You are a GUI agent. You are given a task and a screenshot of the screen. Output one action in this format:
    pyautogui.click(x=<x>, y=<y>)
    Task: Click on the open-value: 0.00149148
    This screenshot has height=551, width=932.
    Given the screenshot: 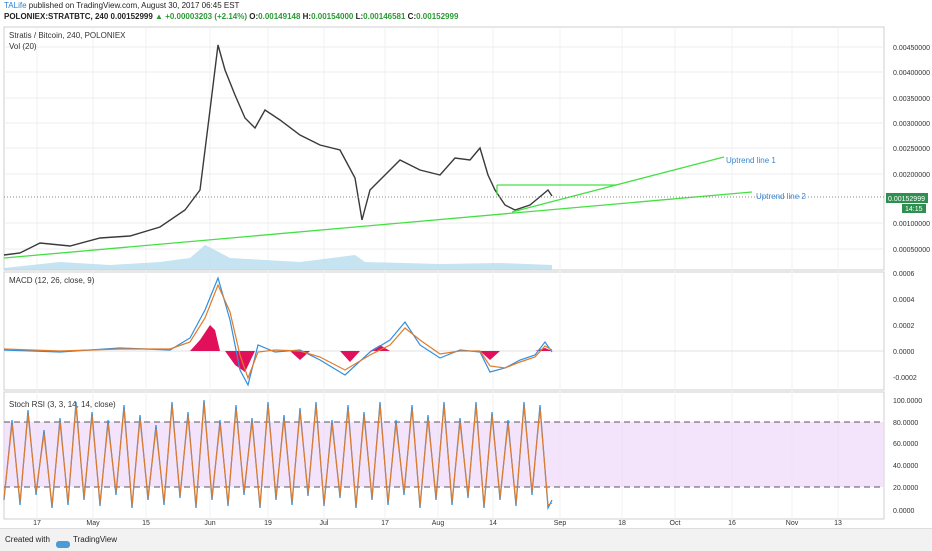 What is the action you would take?
    pyautogui.click(x=279, y=16)
    